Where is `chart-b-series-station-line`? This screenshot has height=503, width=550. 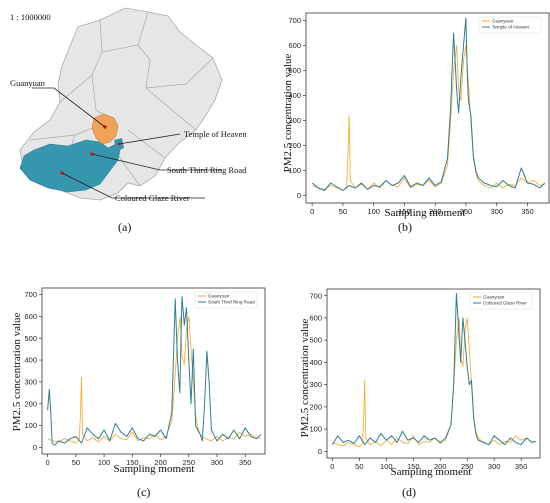 chart-b-series-station-line is located at coordinates (428, 104).